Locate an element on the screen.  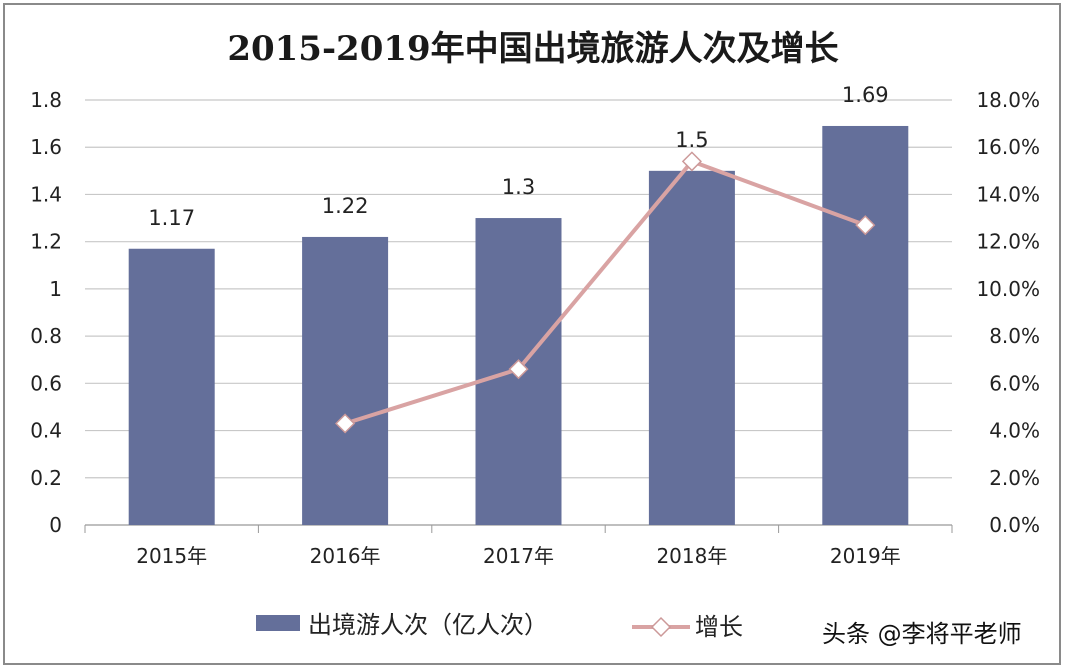
left-tick-label: 1 is located at coordinates (55, 289).